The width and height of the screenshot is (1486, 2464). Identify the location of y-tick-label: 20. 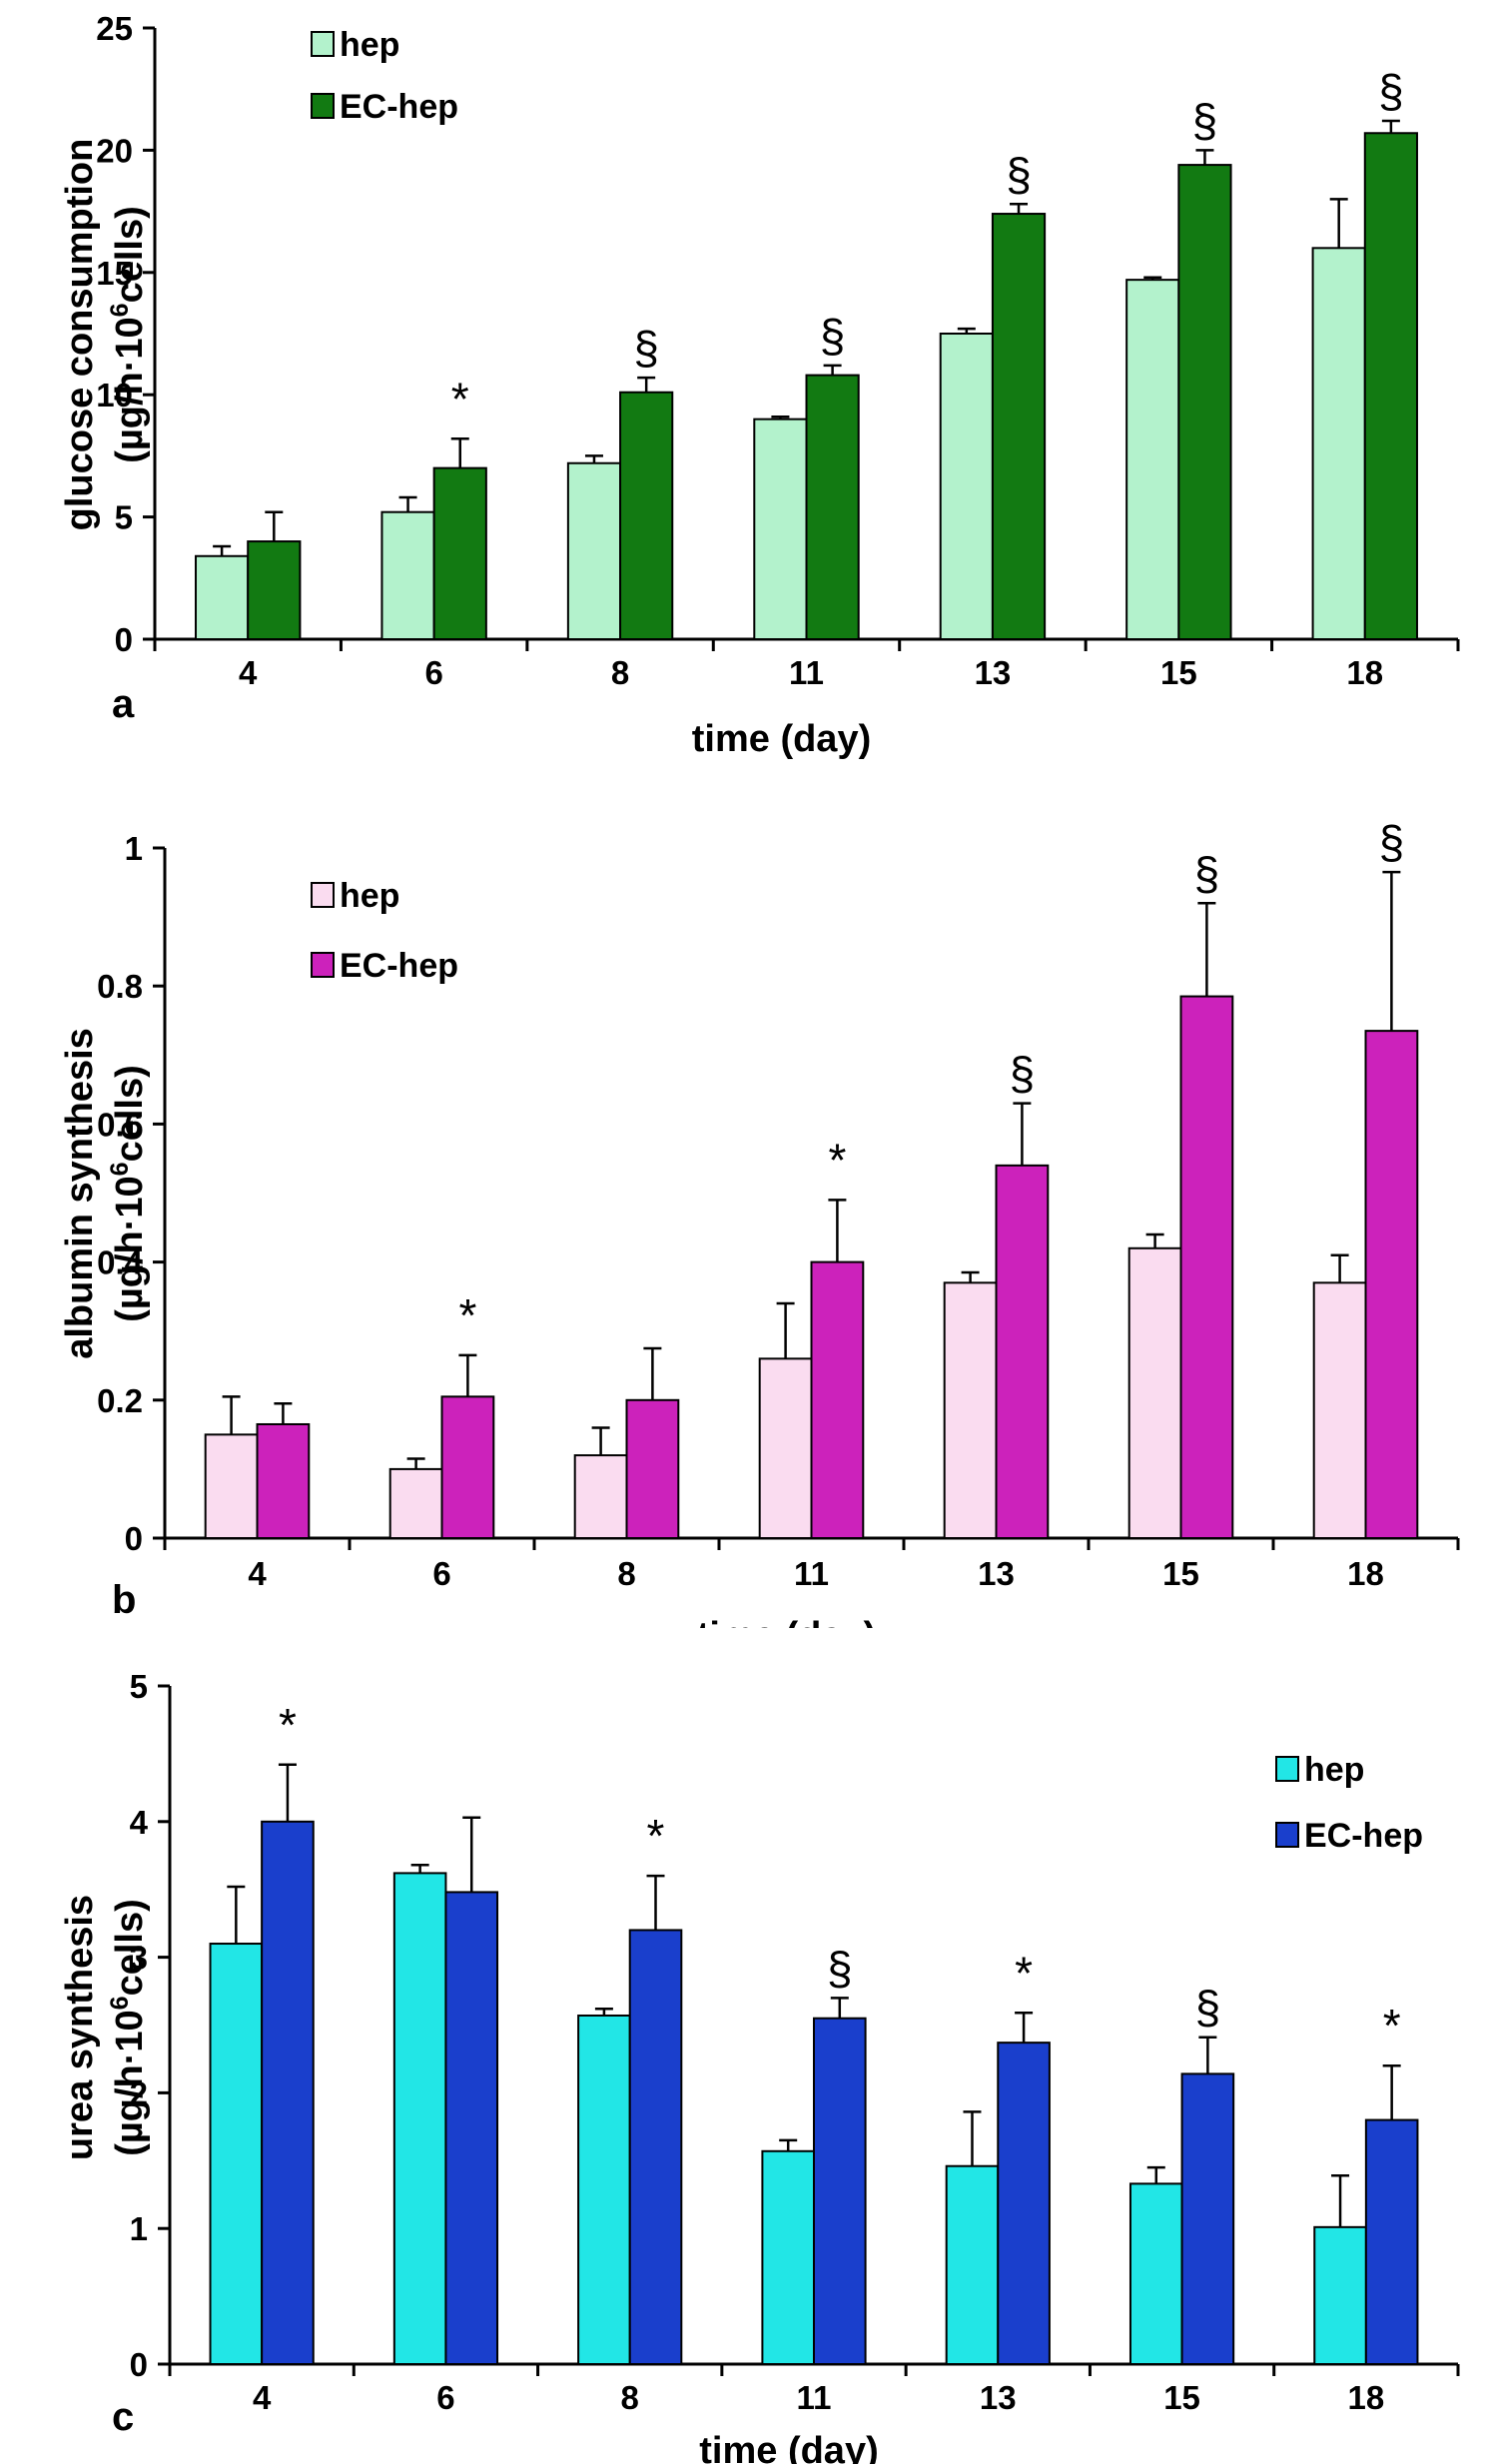
(114, 151).